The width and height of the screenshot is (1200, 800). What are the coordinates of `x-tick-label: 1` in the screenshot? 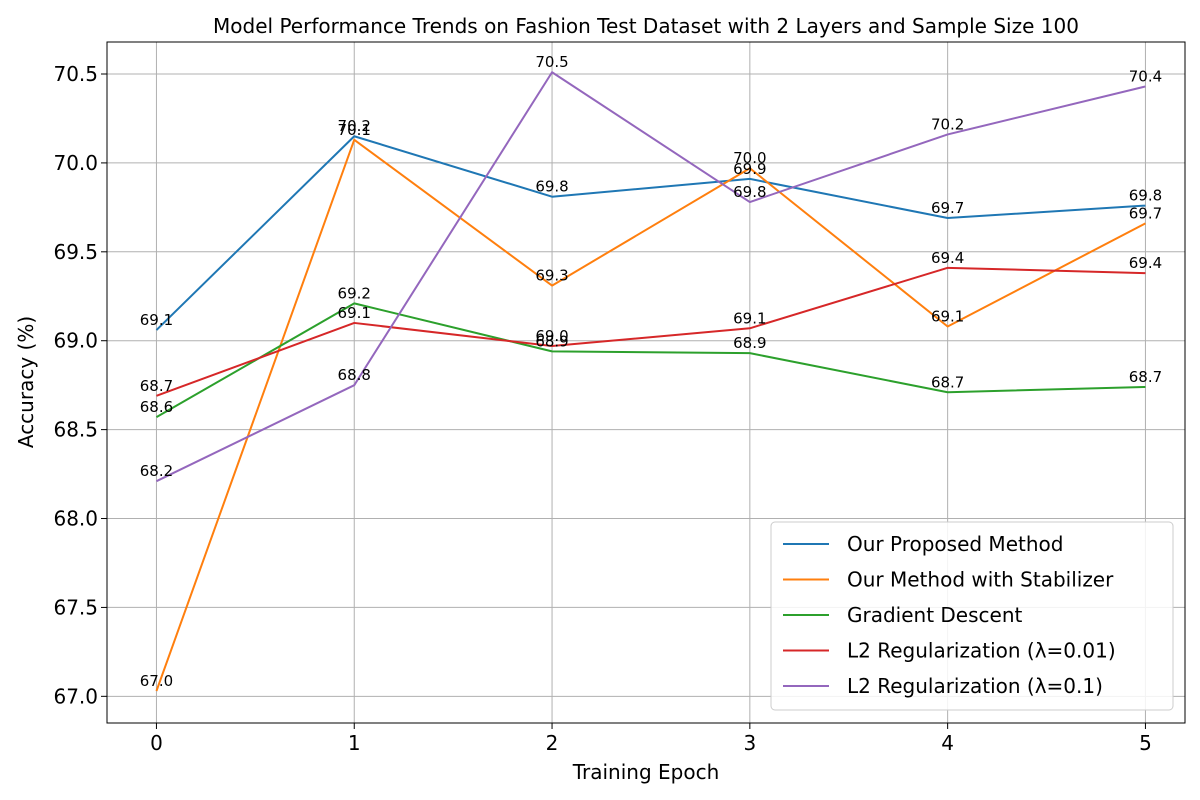 It's located at (354, 743).